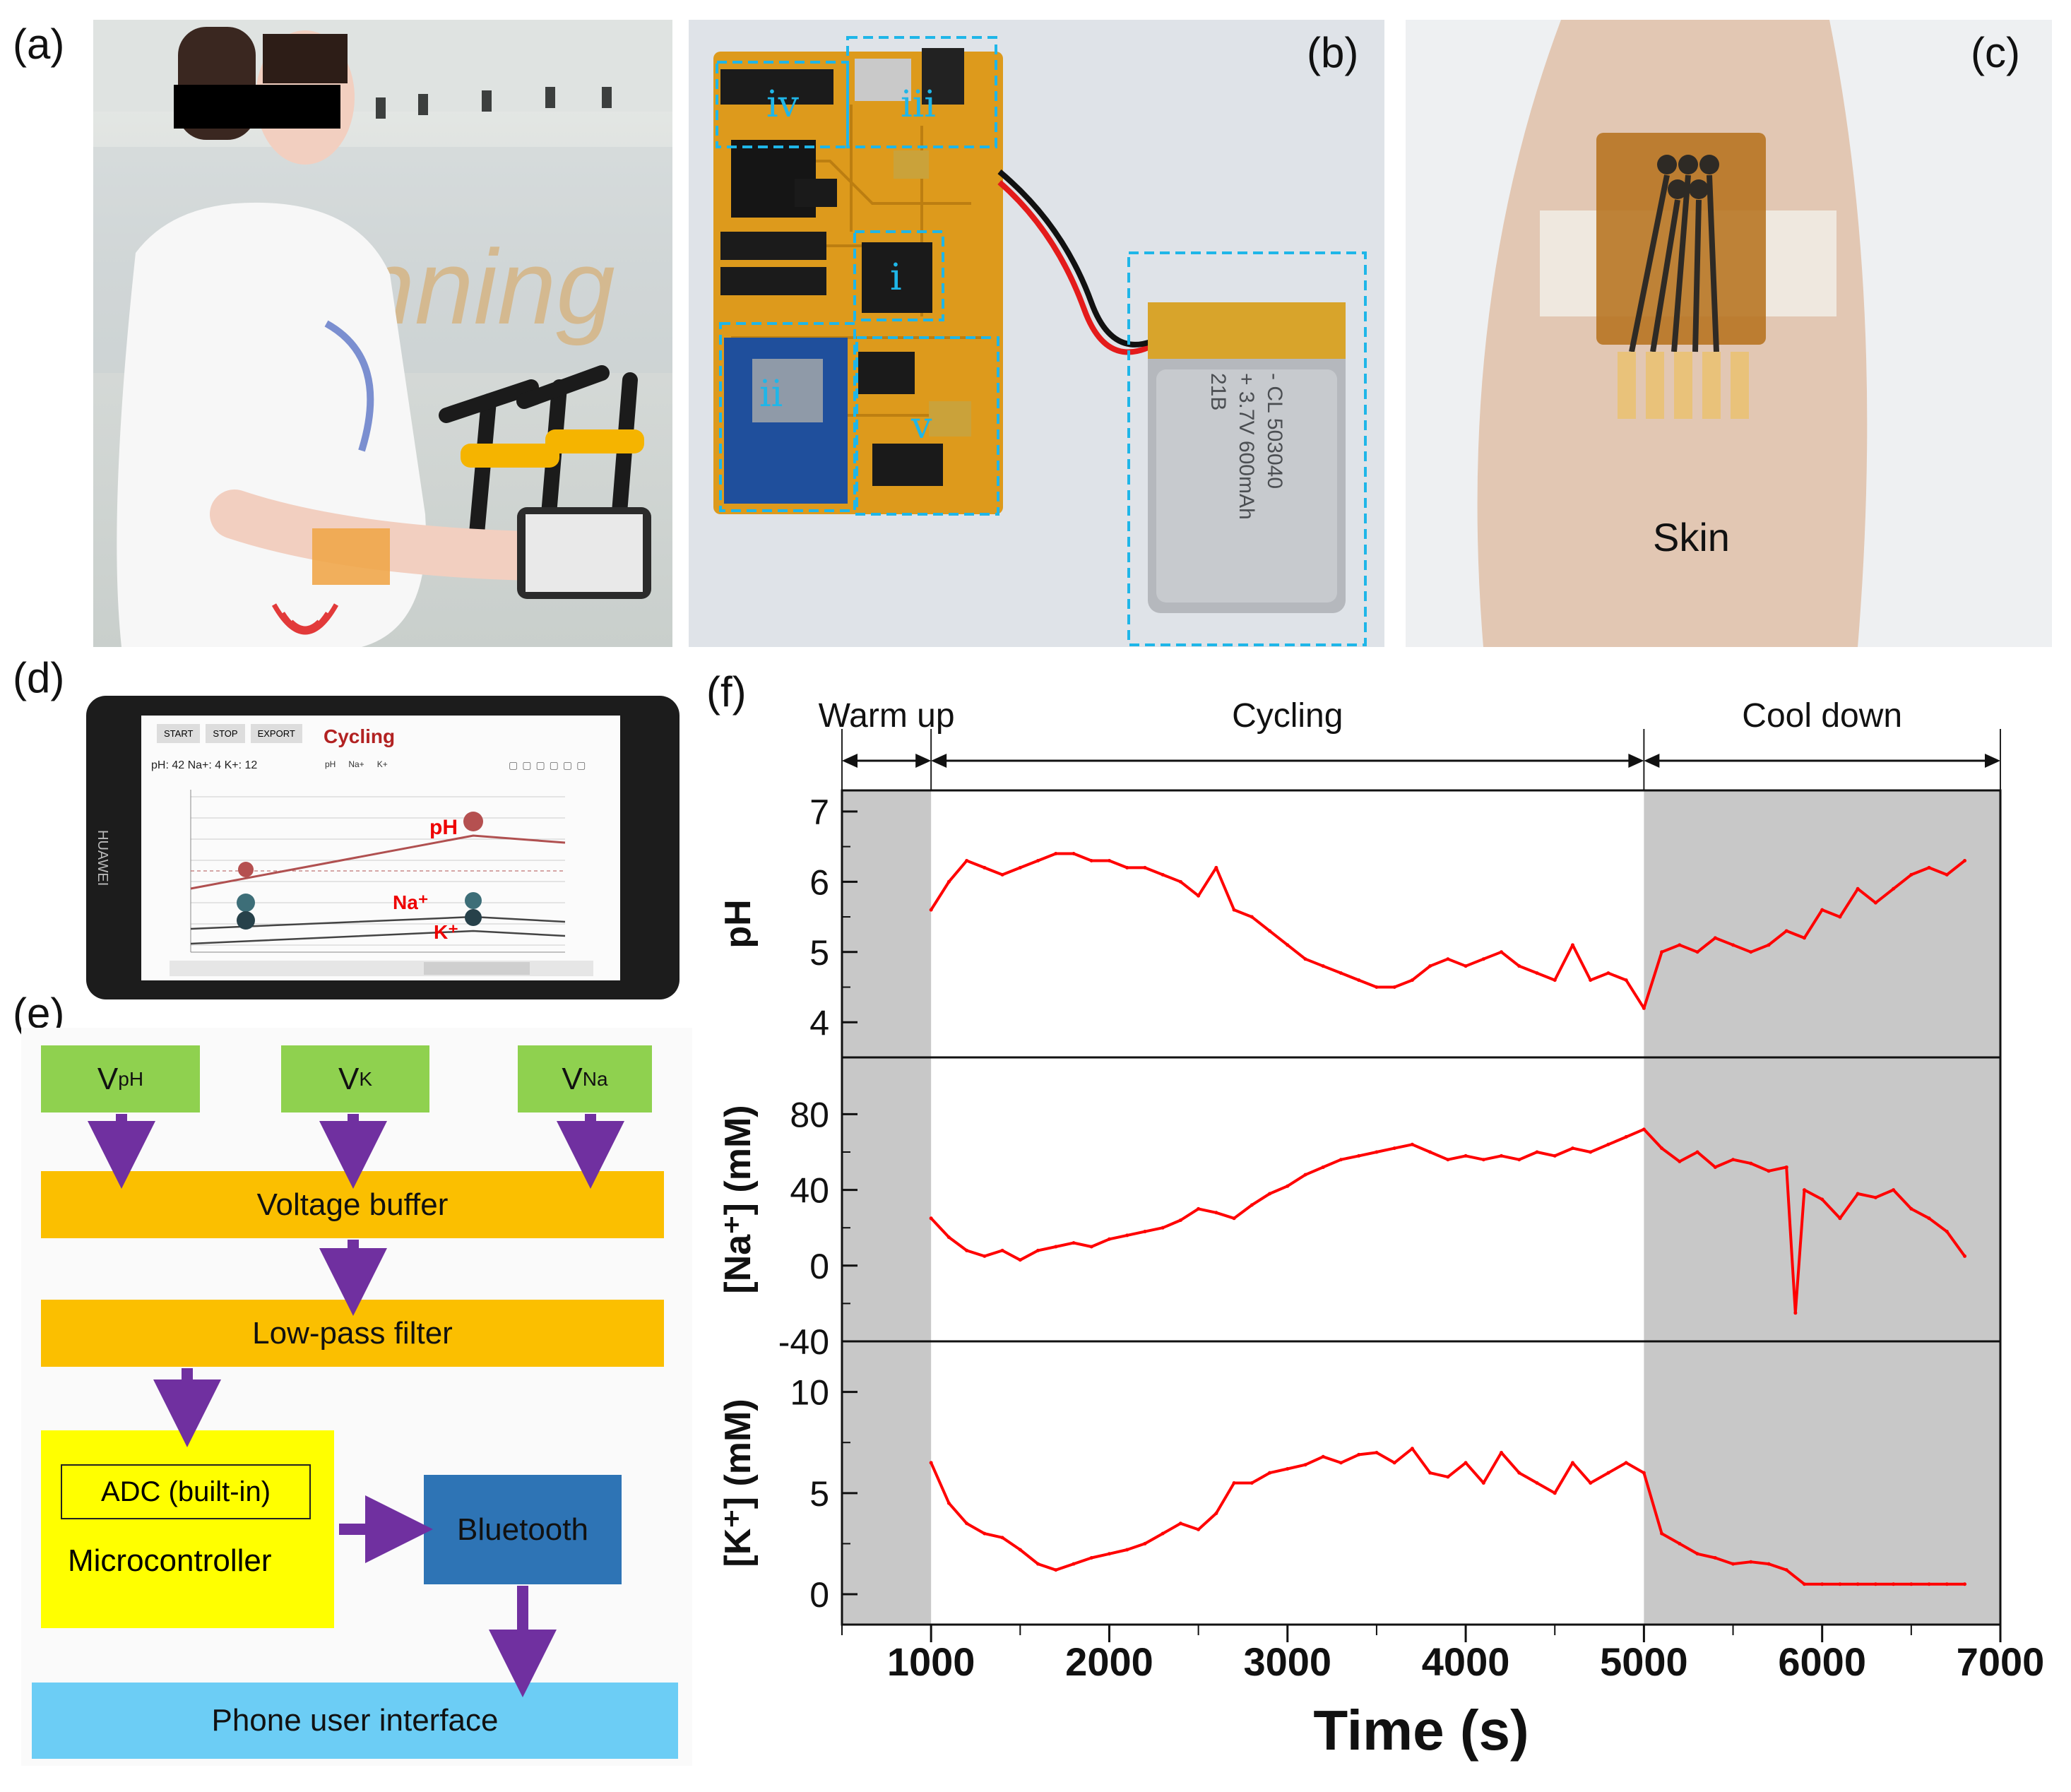 The width and height of the screenshot is (2071, 1792). I want to click on phase-label-0: Warm up, so click(887, 716).